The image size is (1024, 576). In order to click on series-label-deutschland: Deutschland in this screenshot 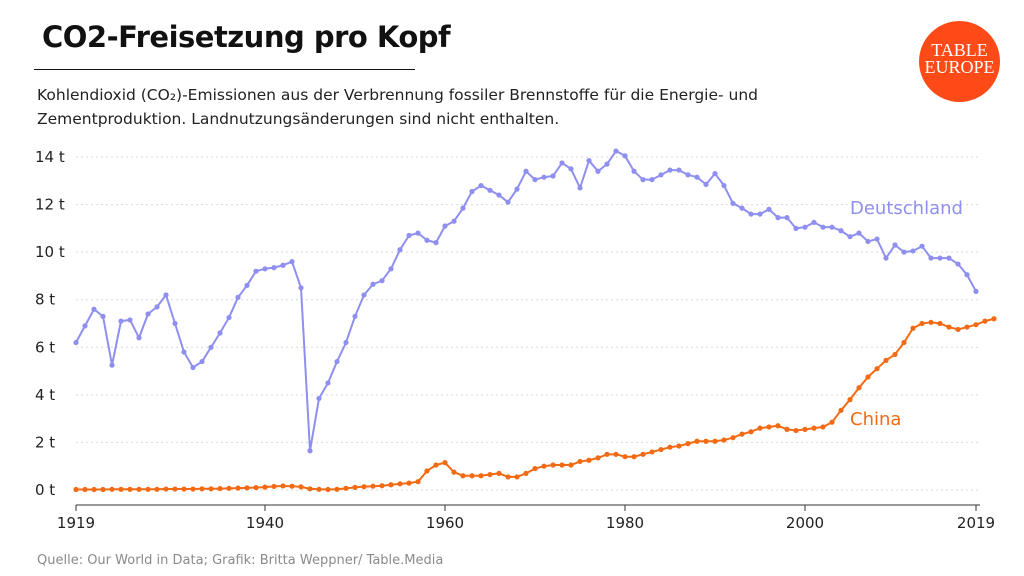, I will do `click(906, 208)`.